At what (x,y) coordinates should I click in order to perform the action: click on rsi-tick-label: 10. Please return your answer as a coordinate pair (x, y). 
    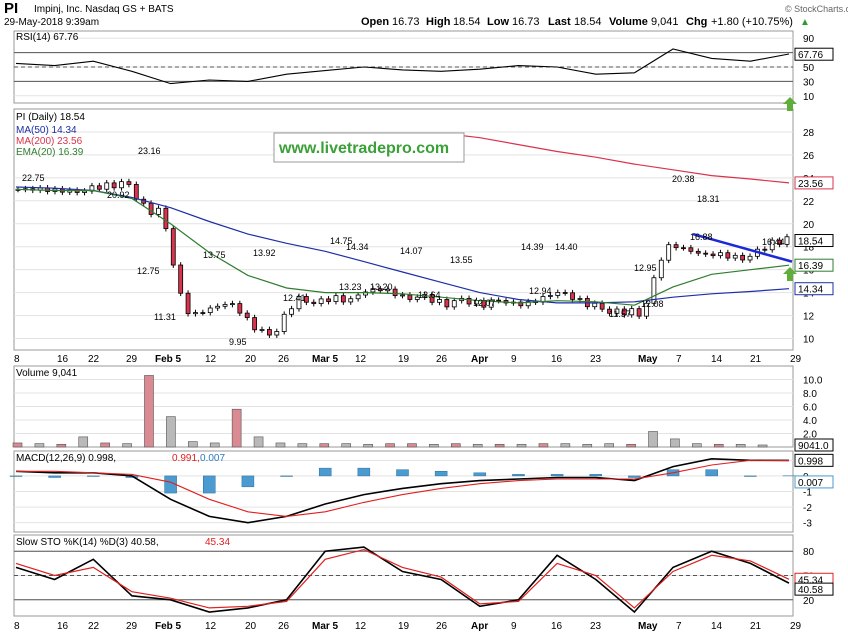
    Looking at the image, I should click on (809, 97).